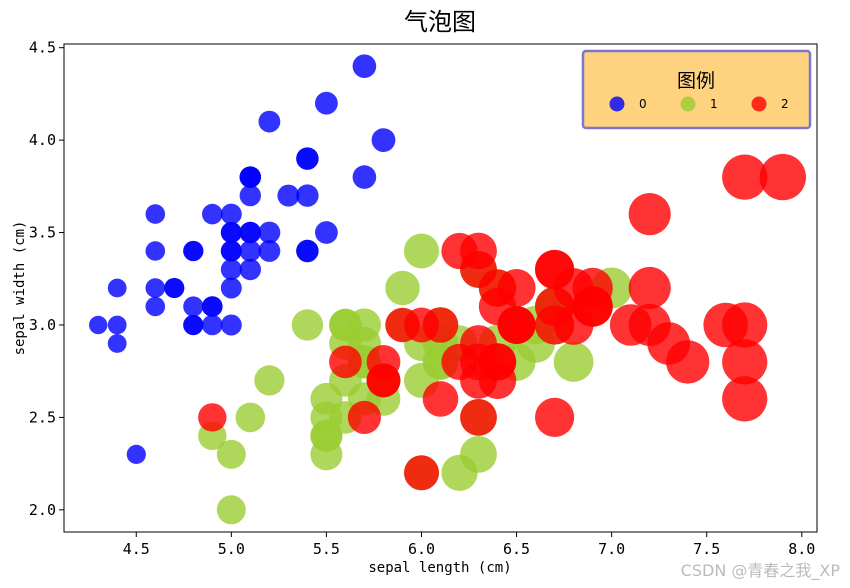 The image size is (850, 588). Describe the element at coordinates (231, 549) in the screenshot. I see `x-tick-label: 5.0` at that location.